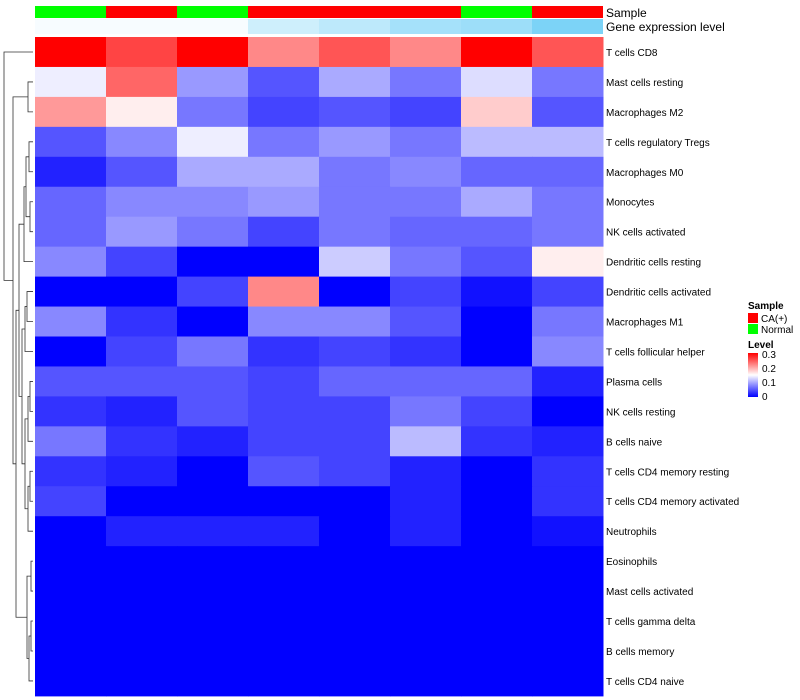 This screenshot has width=800, height=700. I want to click on row-label: Macrophages M2, so click(645, 113).